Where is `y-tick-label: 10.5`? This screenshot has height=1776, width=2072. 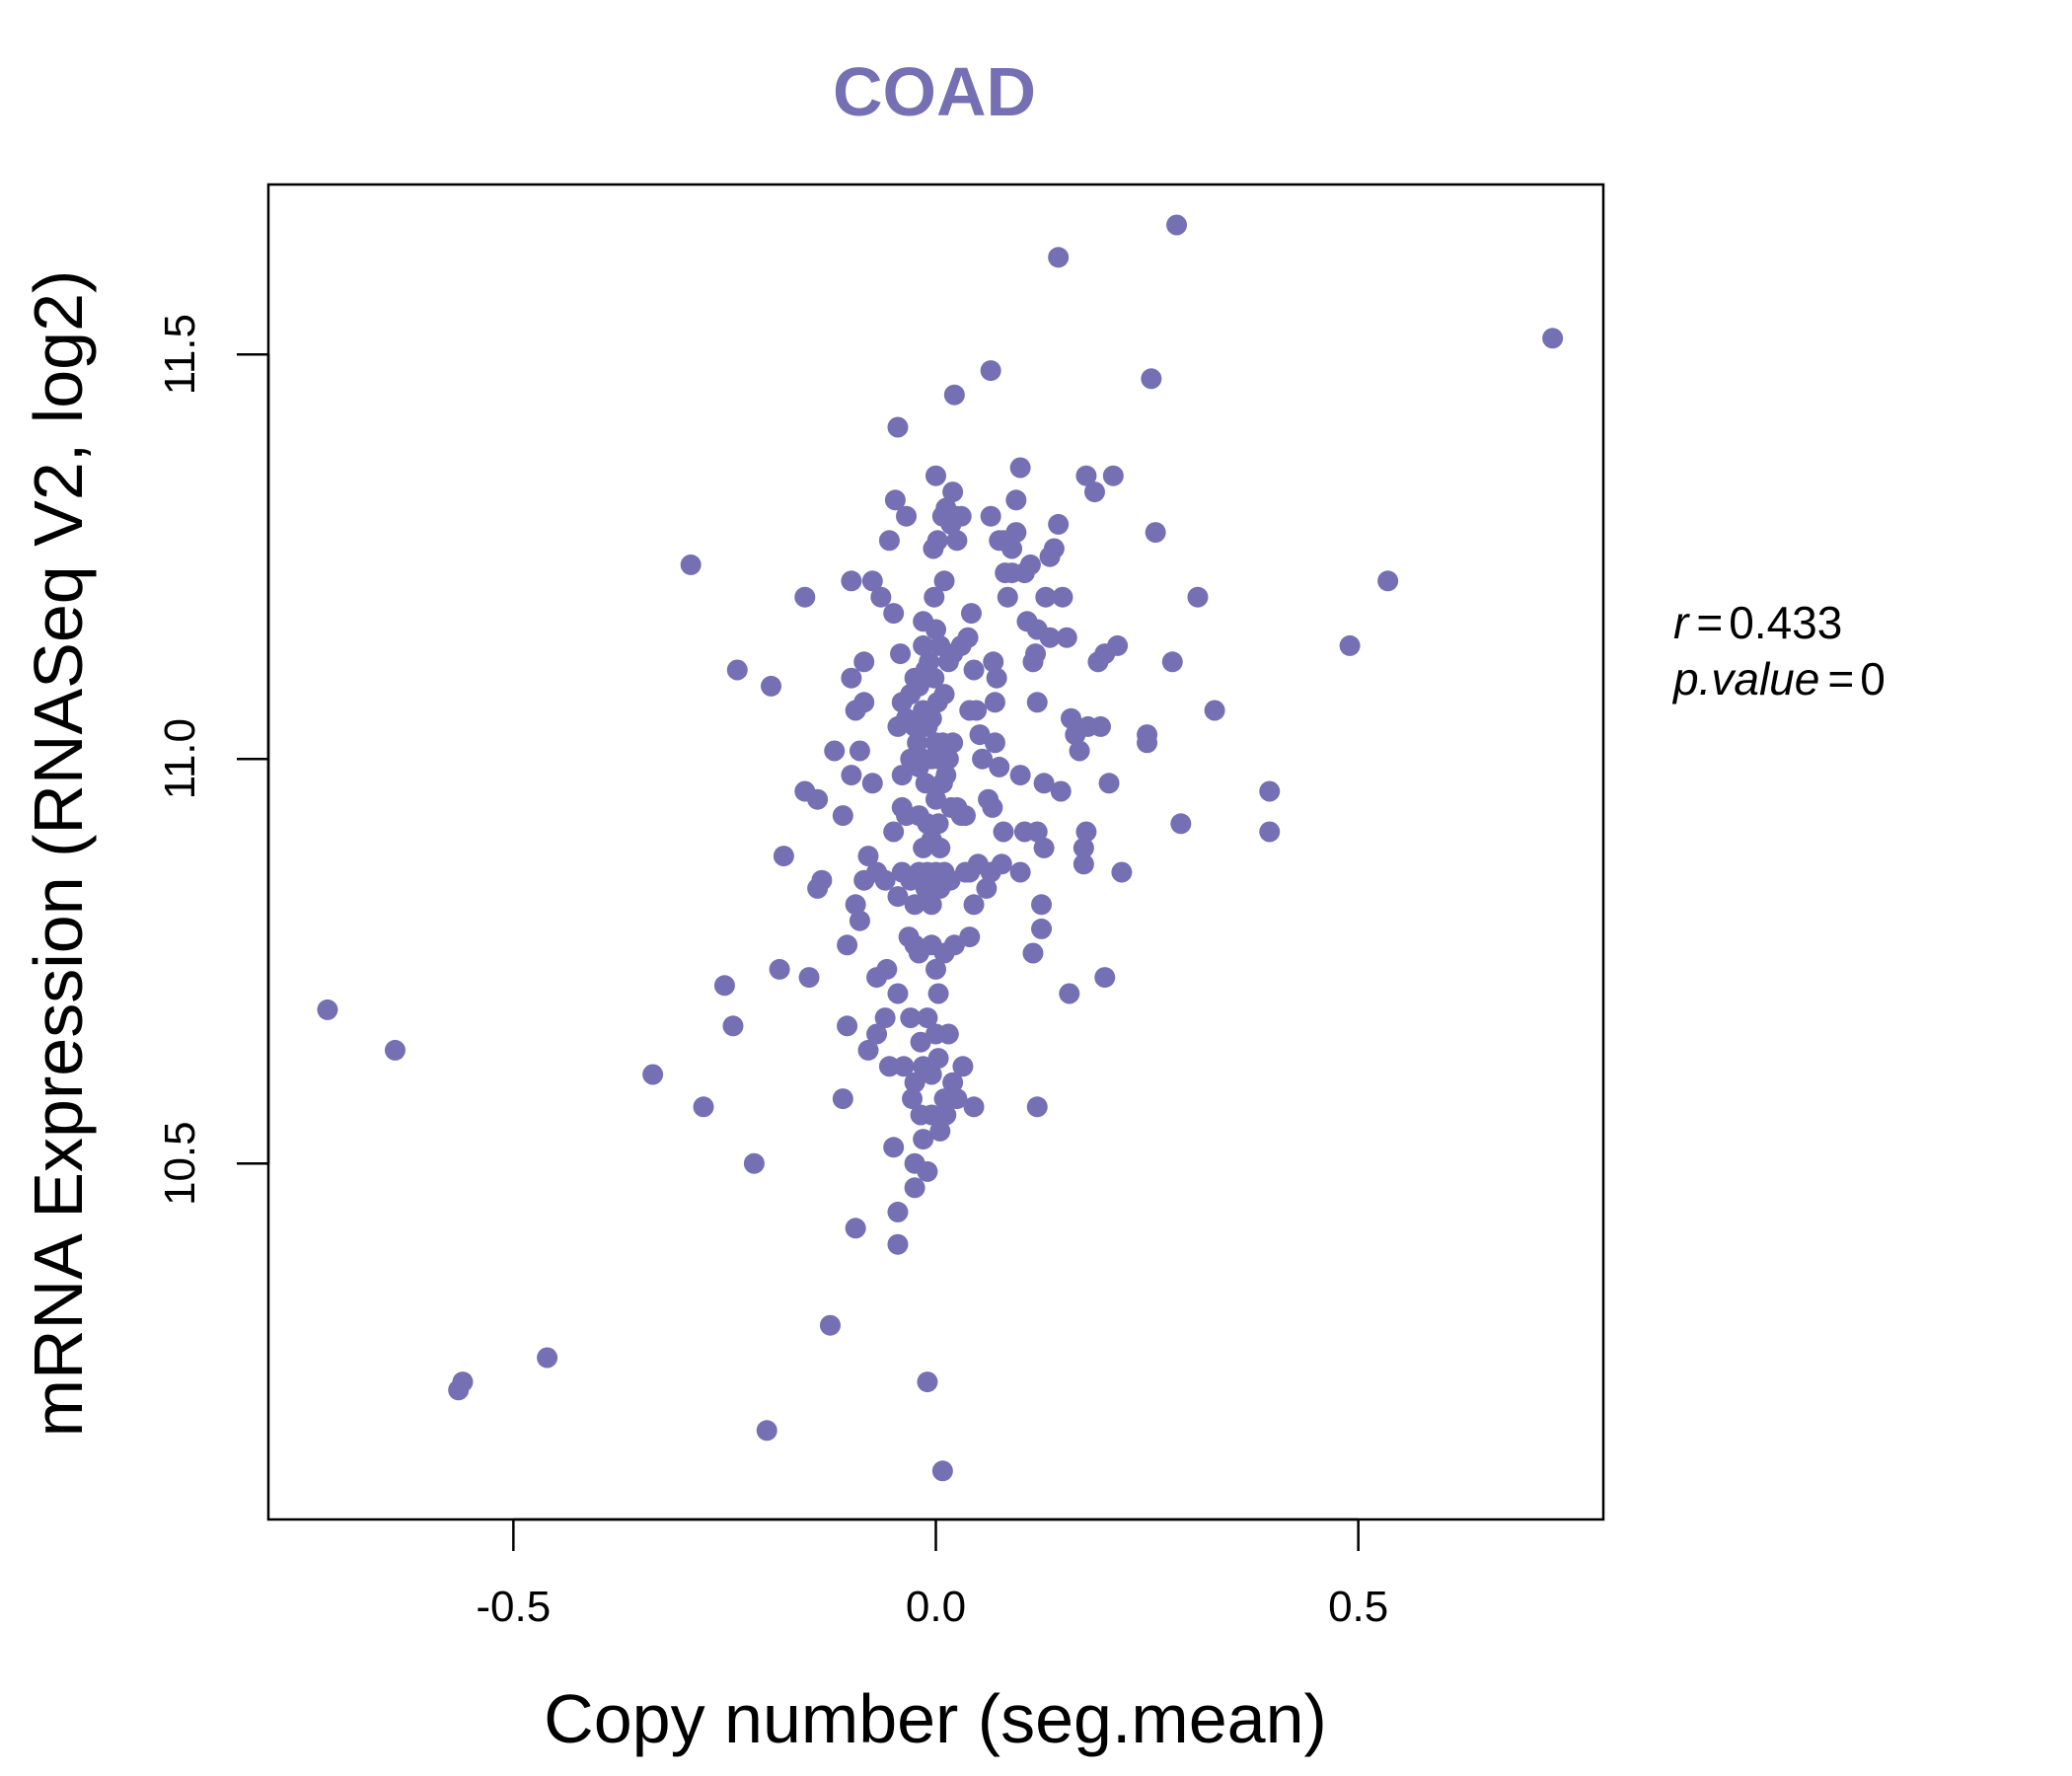
y-tick-label: 10.5 is located at coordinates (180, 1164).